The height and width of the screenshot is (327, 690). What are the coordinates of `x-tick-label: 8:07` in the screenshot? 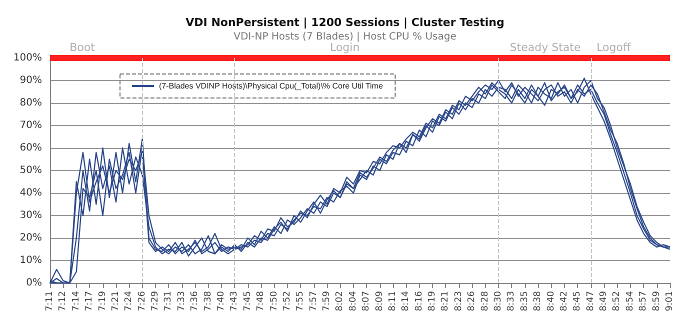 It's located at (367, 301).